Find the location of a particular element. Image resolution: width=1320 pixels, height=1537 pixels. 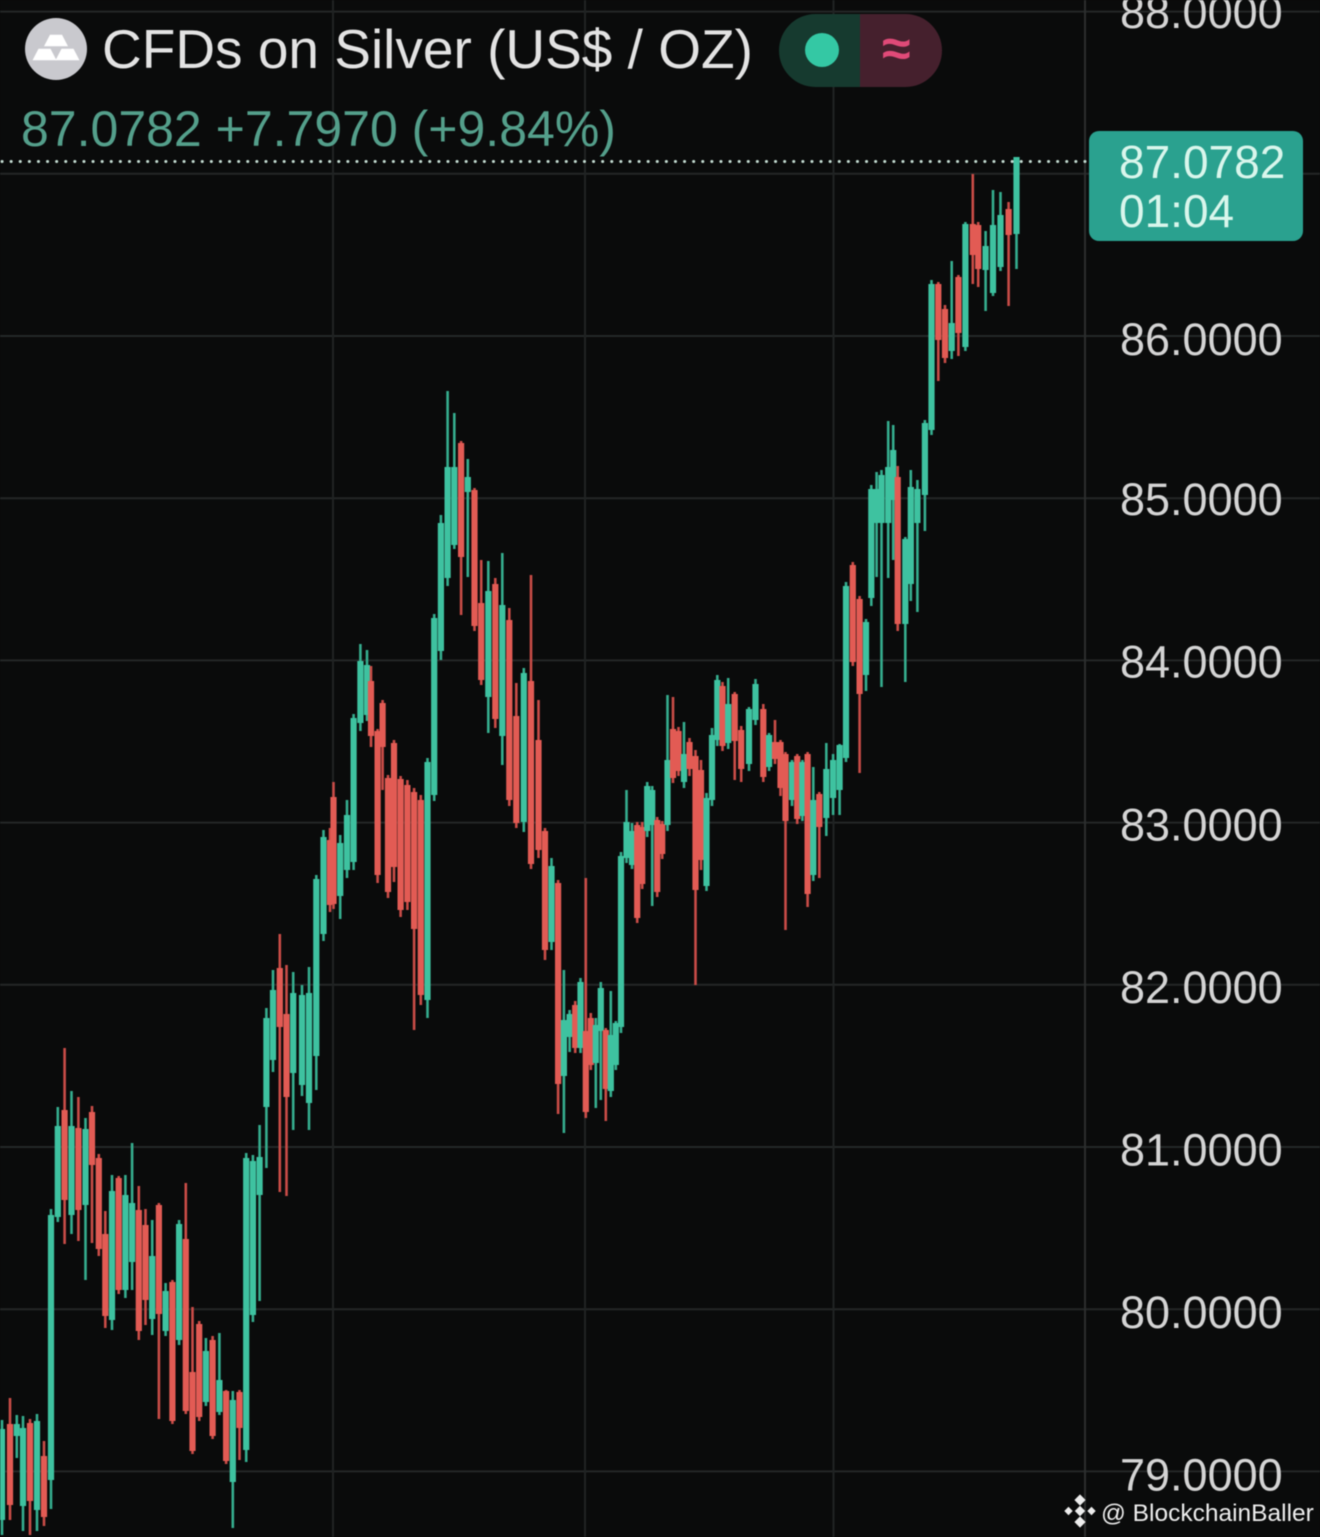

svg-text: 82.0000 is located at coordinates (1201, 987).